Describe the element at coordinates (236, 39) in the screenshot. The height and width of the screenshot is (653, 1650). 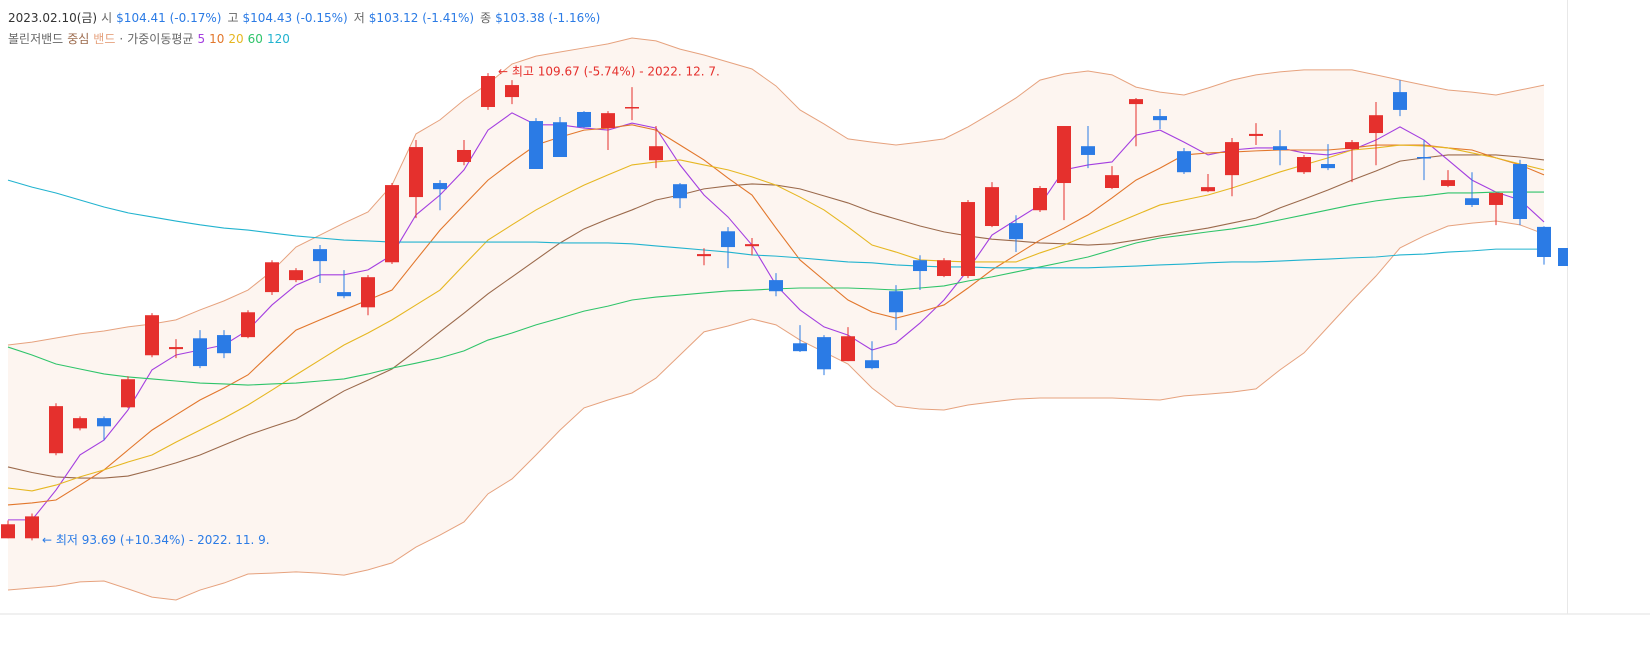
I see `legend-entry: 20` at that location.